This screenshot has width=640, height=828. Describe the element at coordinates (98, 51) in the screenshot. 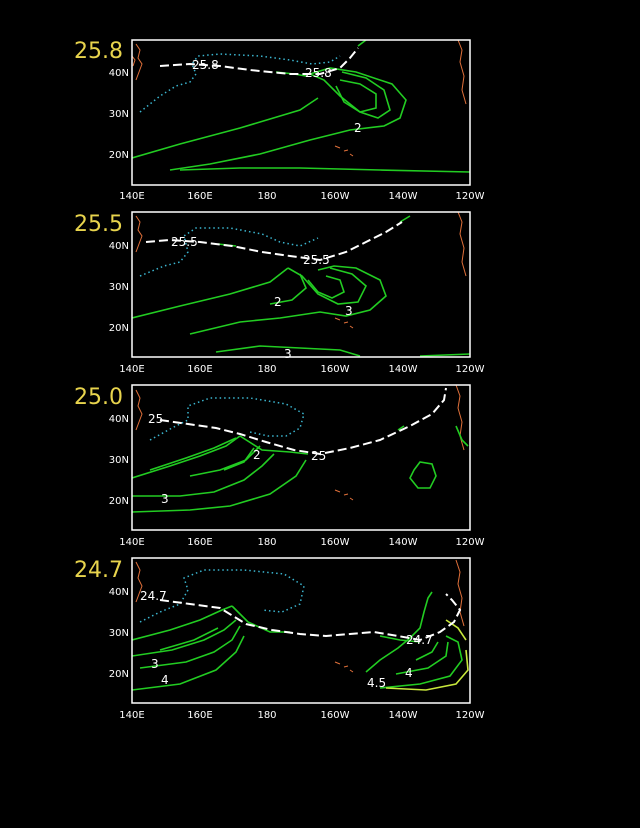

I see `panel-level-label: 25.8` at that location.